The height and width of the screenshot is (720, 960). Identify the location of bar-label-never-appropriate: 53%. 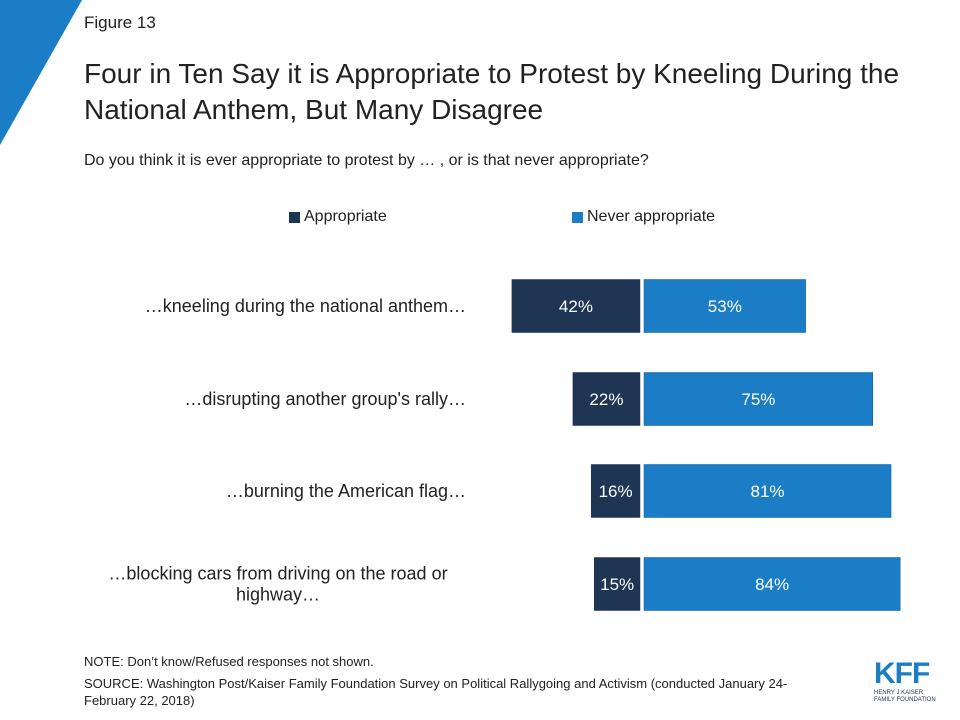
(725, 306).